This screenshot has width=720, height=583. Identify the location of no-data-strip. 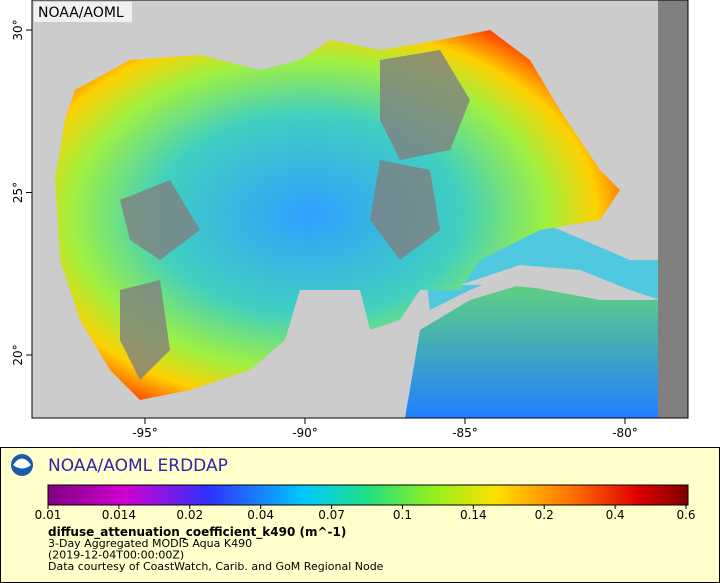
(673, 209).